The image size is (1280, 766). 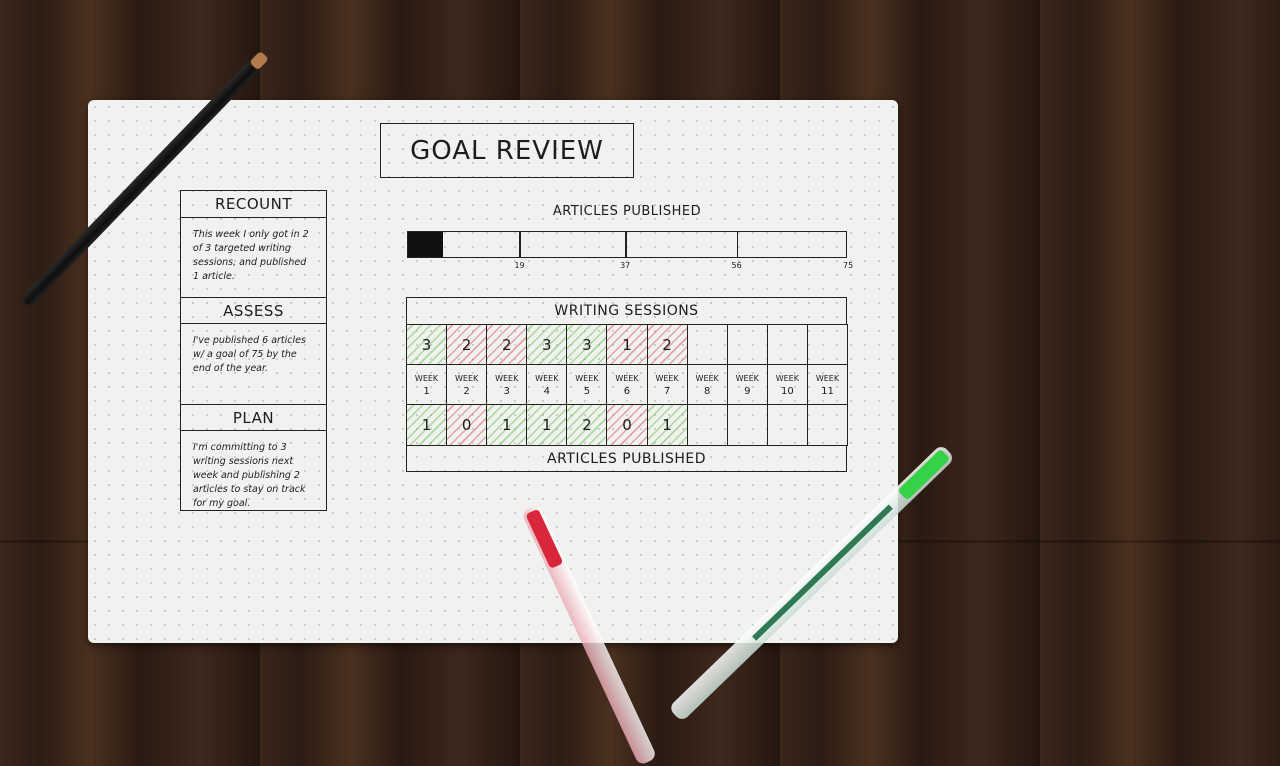 I want to click on week-cell: WEEK 11, so click(x=827, y=384).